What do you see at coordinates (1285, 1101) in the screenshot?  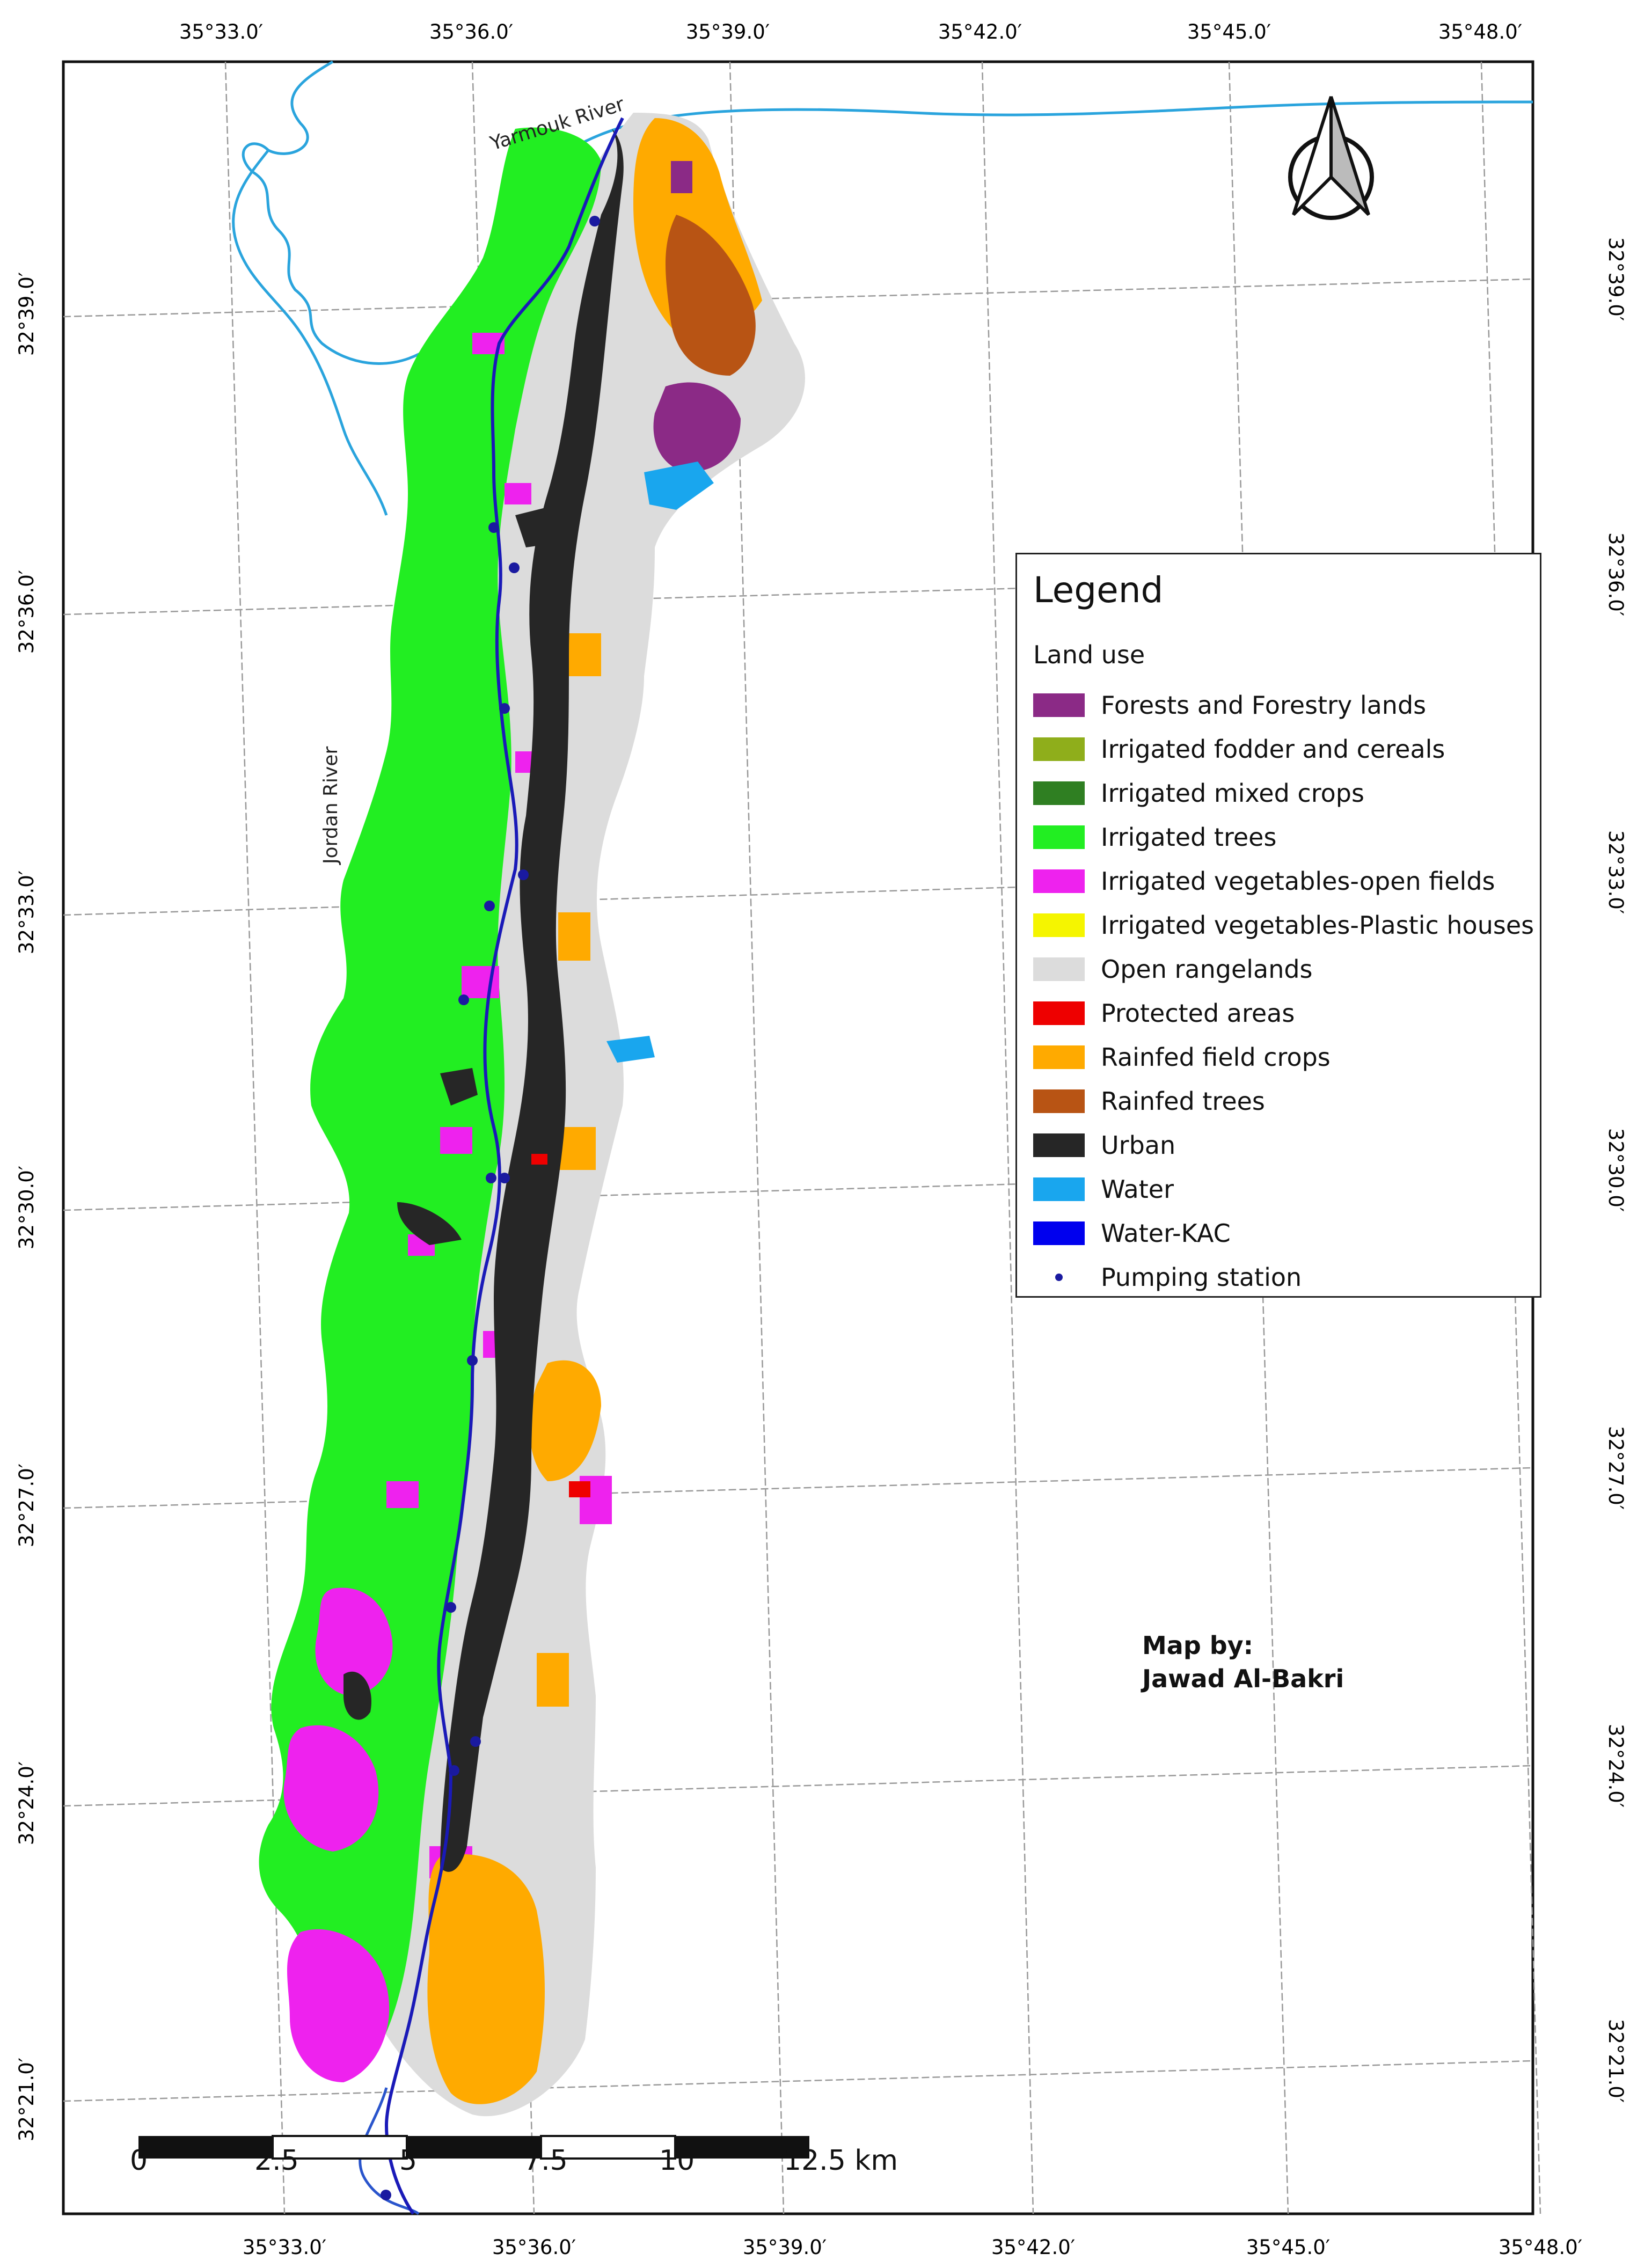 I see `legend-item: Rainfed trees` at bounding box center [1285, 1101].